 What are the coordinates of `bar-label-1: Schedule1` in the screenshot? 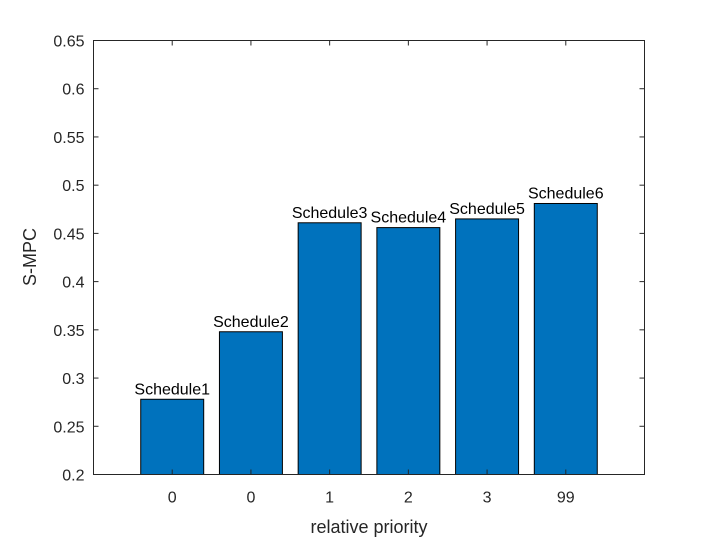 It's located at (172, 389).